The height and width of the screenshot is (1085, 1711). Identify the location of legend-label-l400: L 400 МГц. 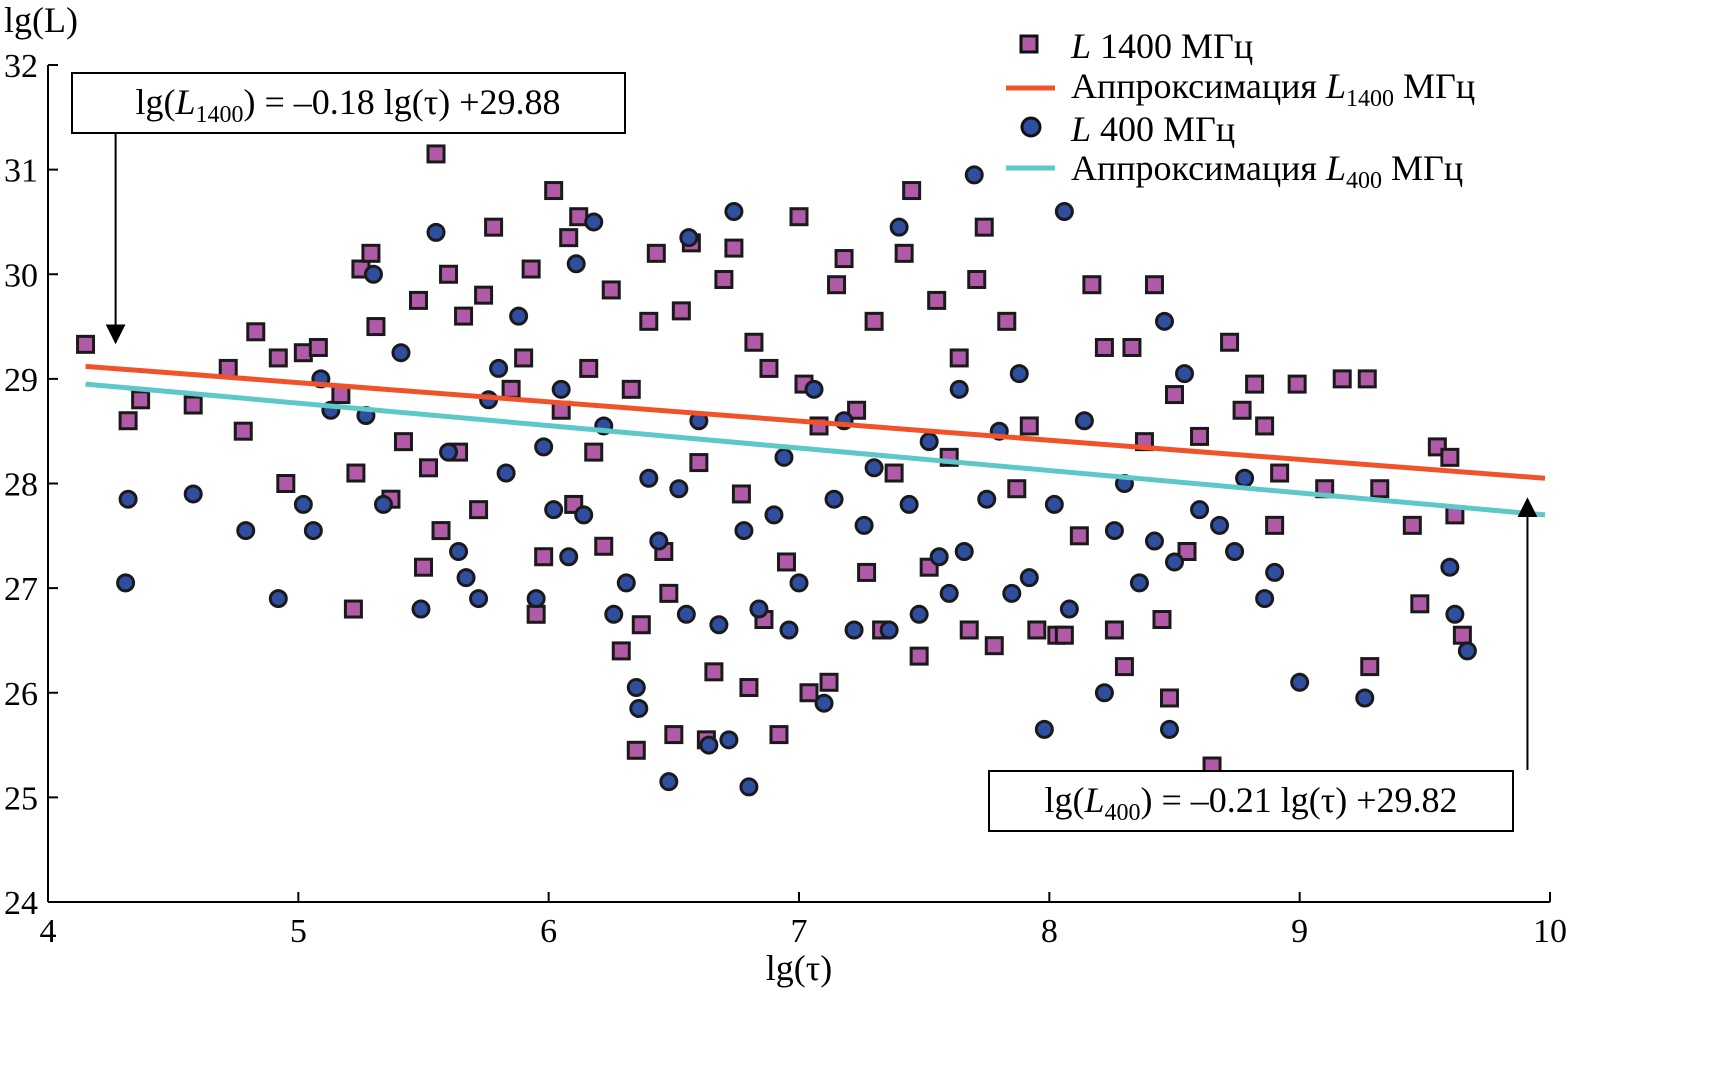
(1152, 129).